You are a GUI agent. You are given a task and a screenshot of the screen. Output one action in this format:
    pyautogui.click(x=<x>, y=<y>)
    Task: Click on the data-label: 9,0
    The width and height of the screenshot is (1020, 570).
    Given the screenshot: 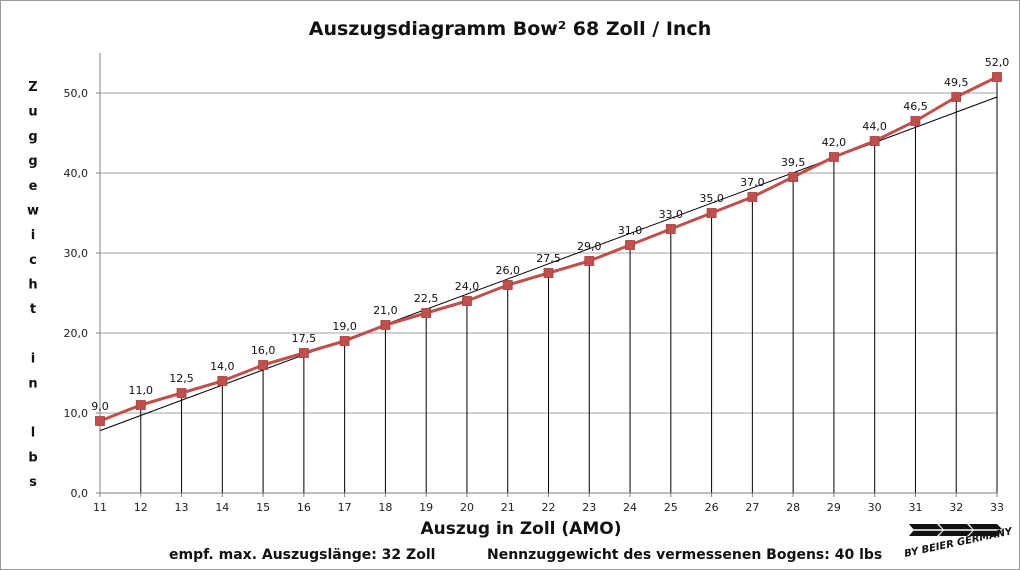 What is the action you would take?
    pyautogui.click(x=100, y=406)
    